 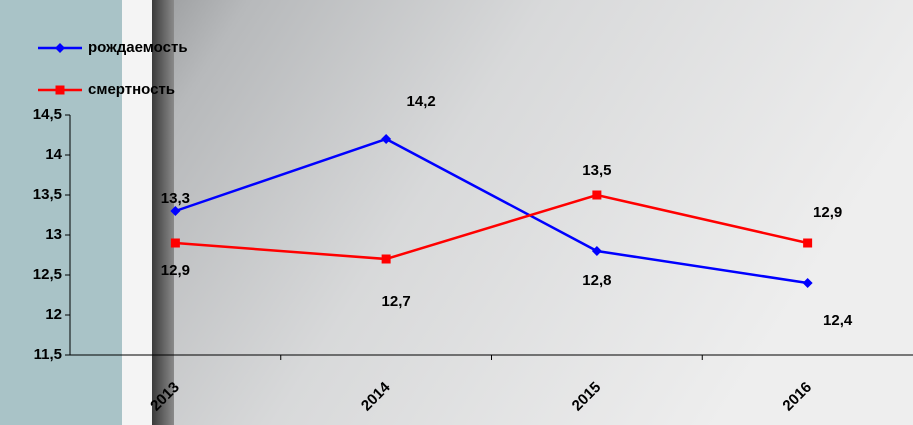 I want to click on y-tick-label: 12, so click(x=53, y=314).